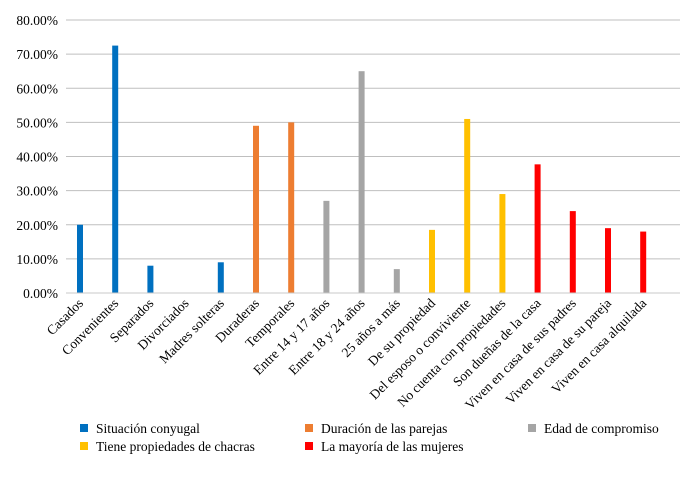  I want to click on bar-no-cuenta-con-propiedades, so click(502, 243).